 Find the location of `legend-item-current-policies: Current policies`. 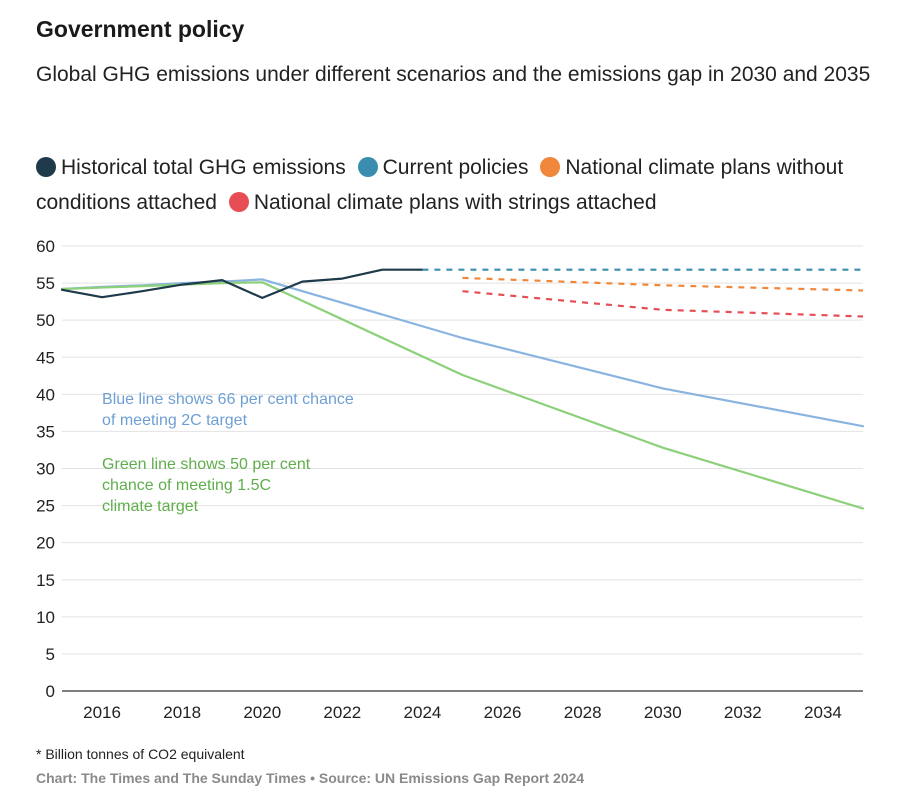

legend-item-current-policies: Current policies is located at coordinates (443, 167).